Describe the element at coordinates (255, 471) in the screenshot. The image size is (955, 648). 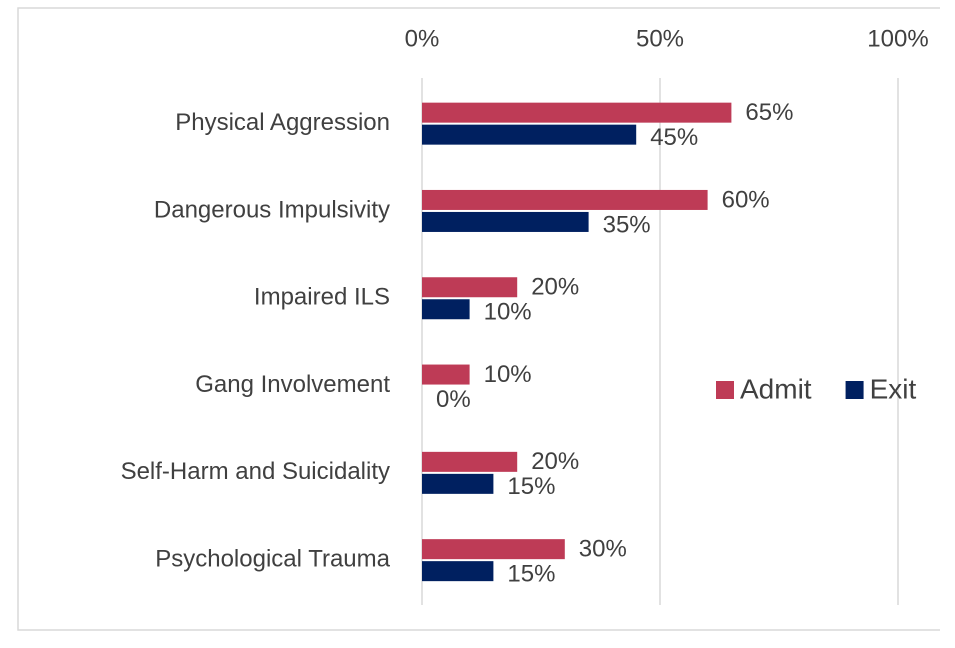
I see `y-tick-label: Self-Harm and Suicidality` at that location.